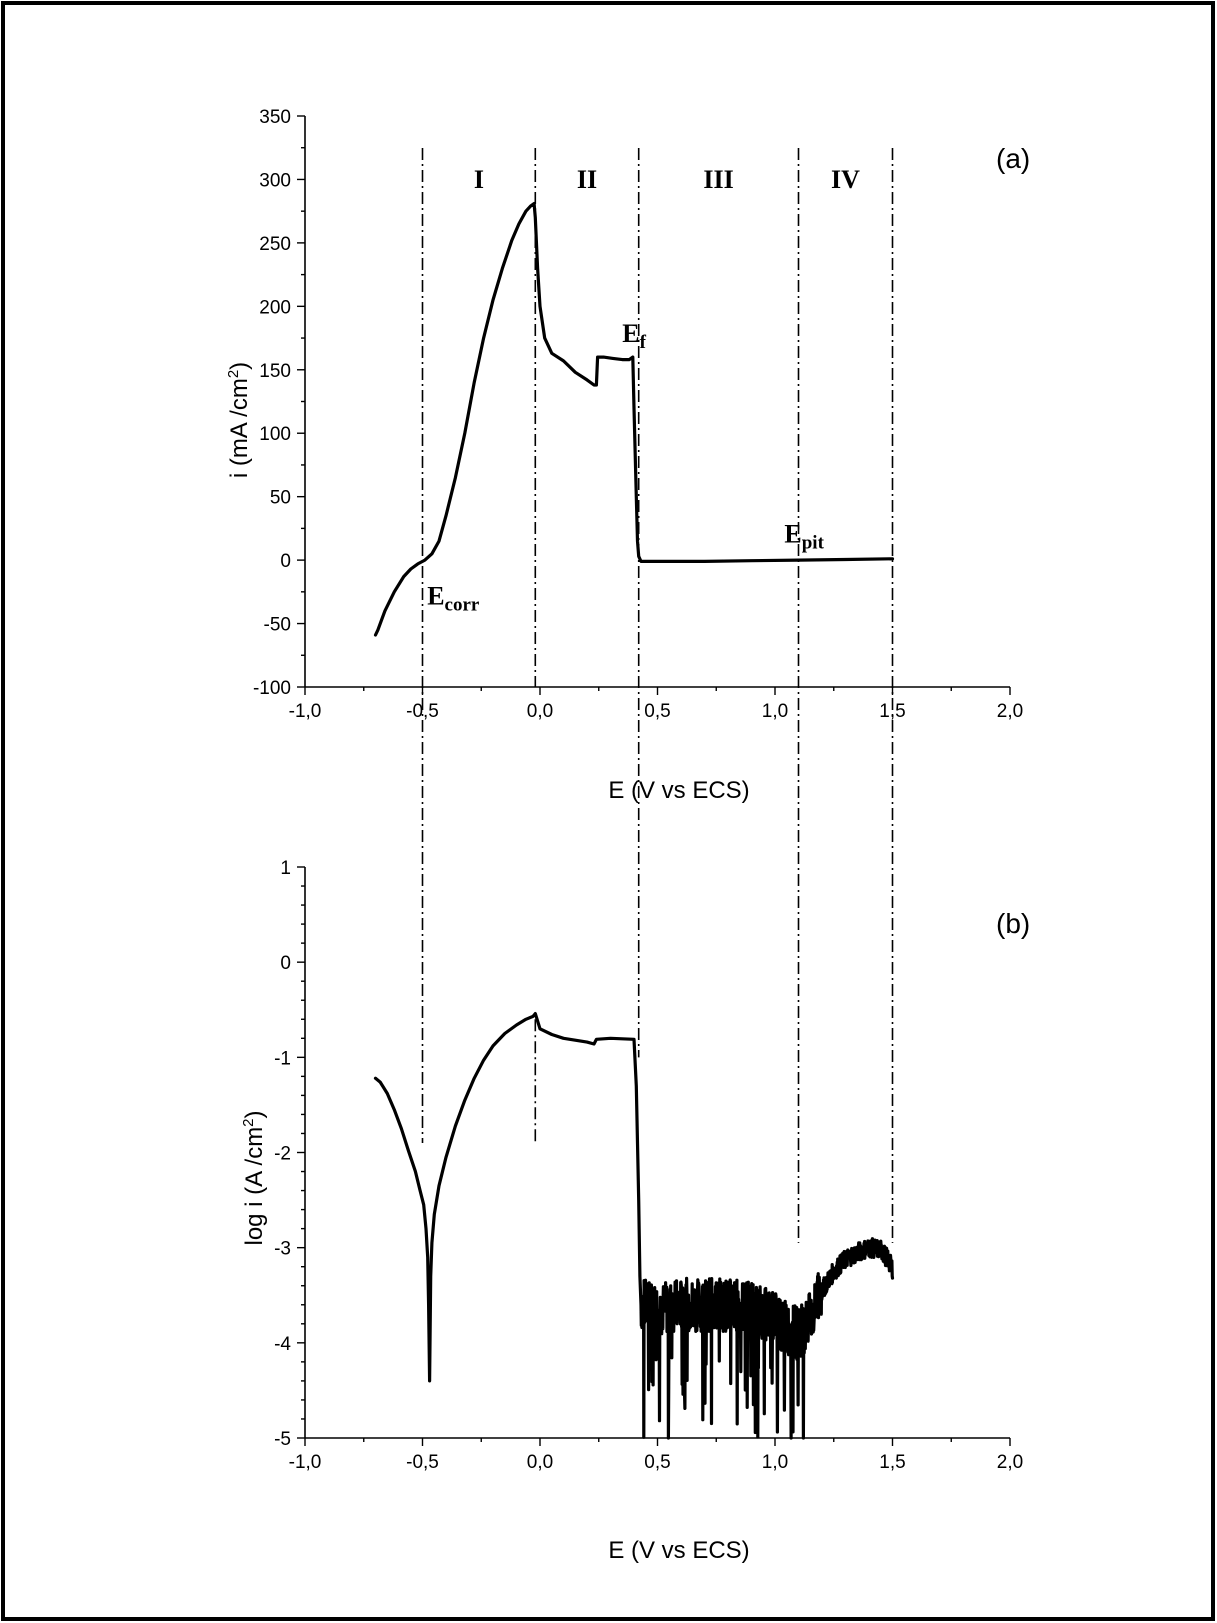 The width and height of the screenshot is (1217, 1623). Describe the element at coordinates (282, 1439) in the screenshot. I see `b-y-tick-label: -5` at that location.